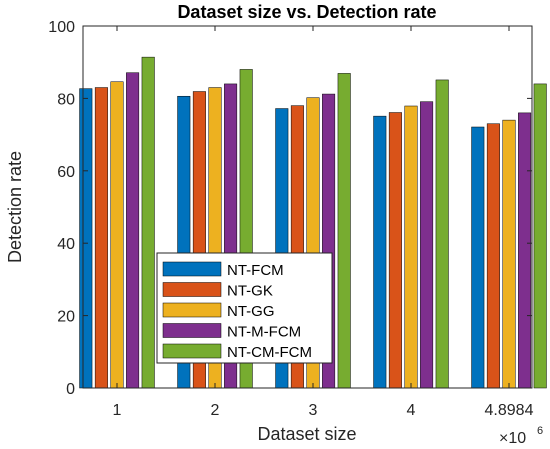  I want to click on x-axis-exponent: ×10 6, so click(521, 436).